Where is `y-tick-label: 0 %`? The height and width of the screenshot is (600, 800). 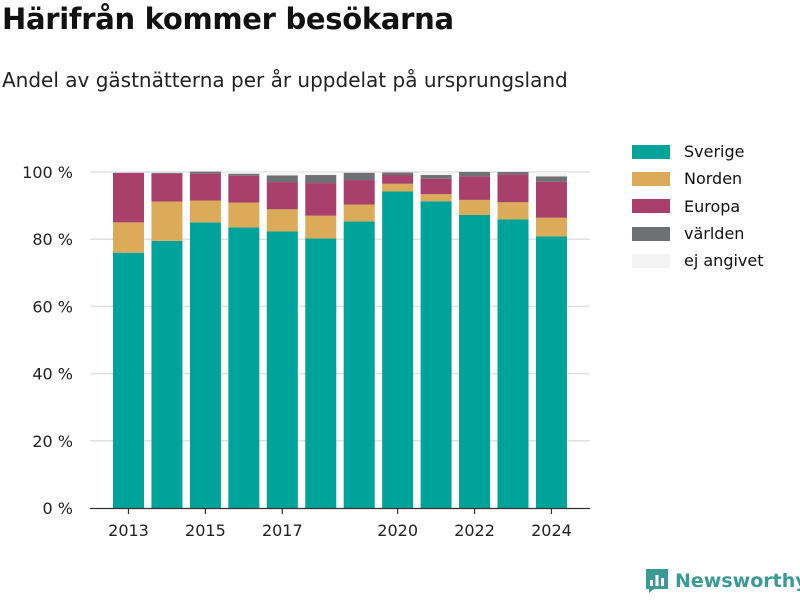 y-tick-label: 0 % is located at coordinates (58, 508).